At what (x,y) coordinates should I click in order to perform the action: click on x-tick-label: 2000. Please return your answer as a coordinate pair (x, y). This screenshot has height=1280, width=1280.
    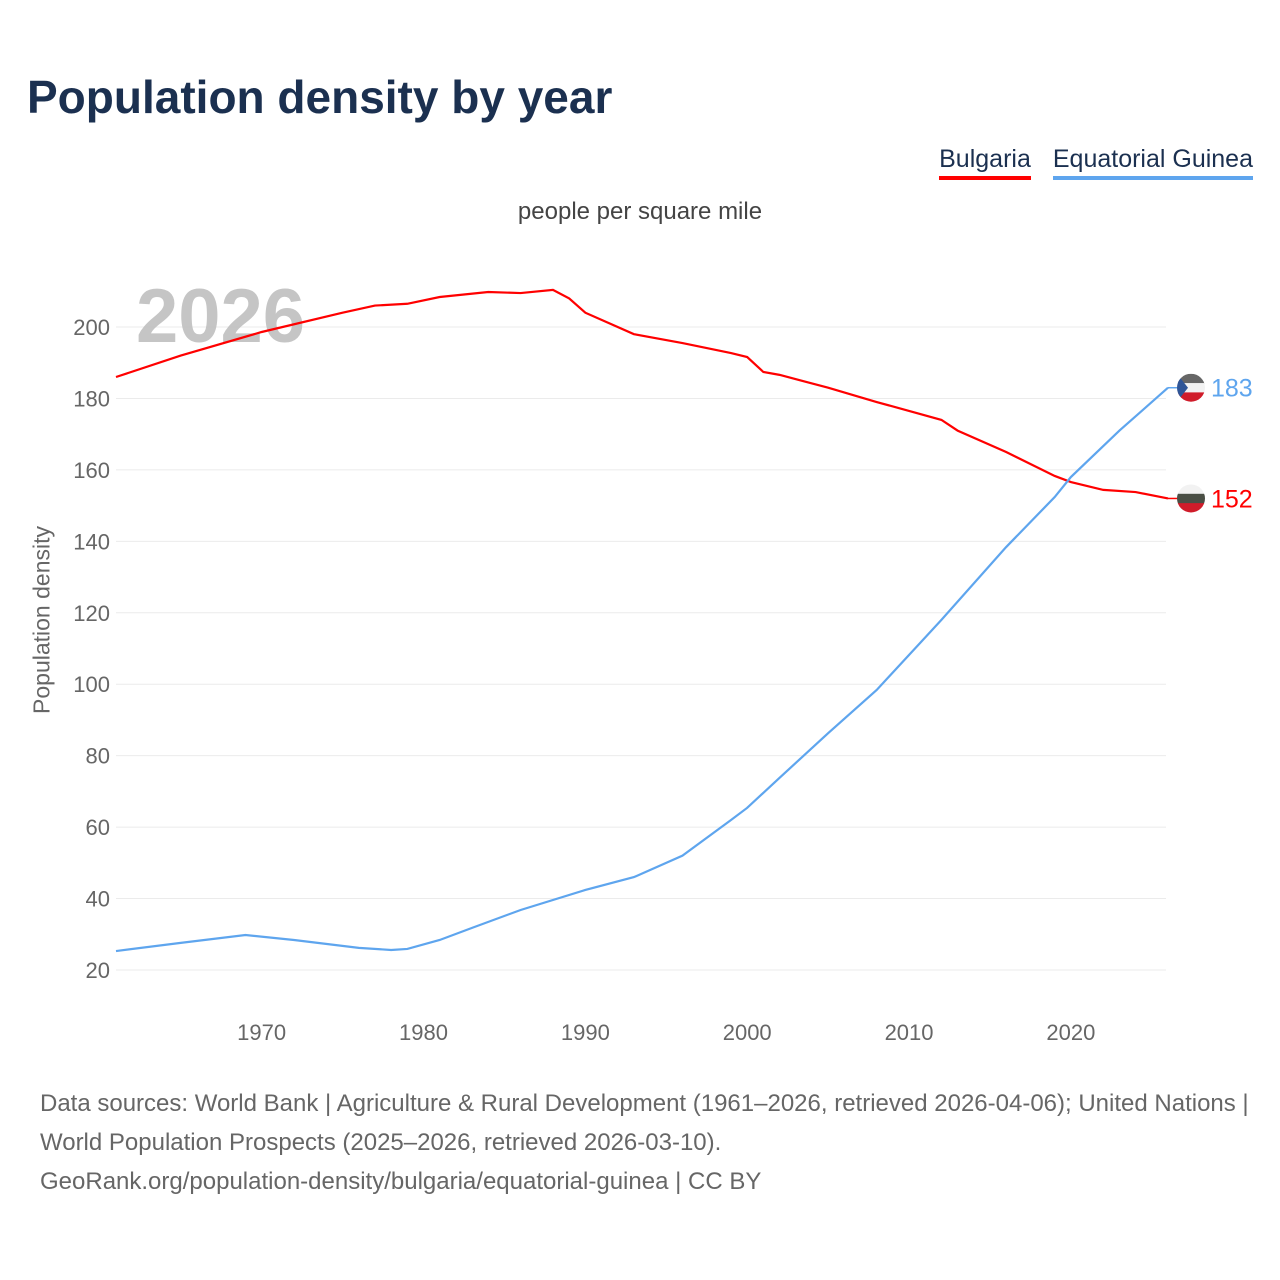
    Looking at the image, I should click on (747, 1032).